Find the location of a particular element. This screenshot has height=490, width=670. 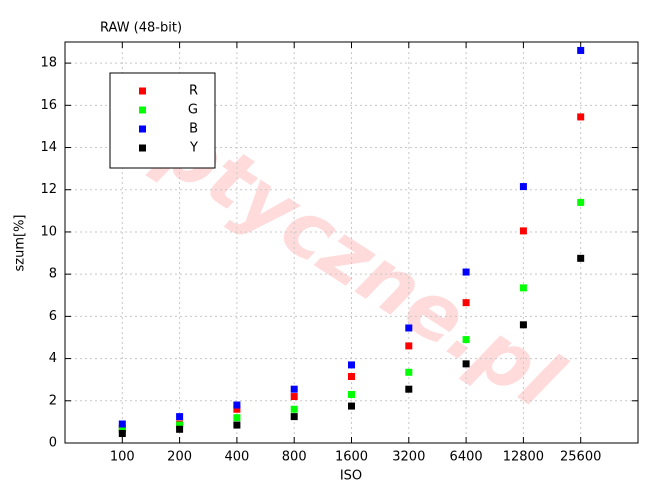

x-tick-label: 200 is located at coordinates (179, 457).